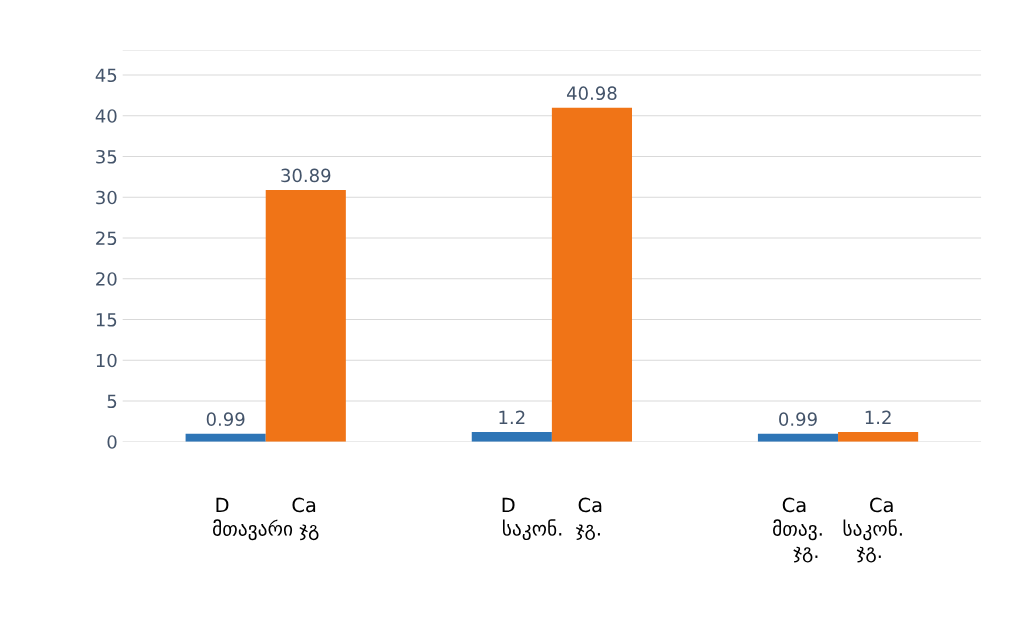 The width and height of the screenshot is (1022, 631). I want to click on y-tick-label: 15, so click(106, 320).